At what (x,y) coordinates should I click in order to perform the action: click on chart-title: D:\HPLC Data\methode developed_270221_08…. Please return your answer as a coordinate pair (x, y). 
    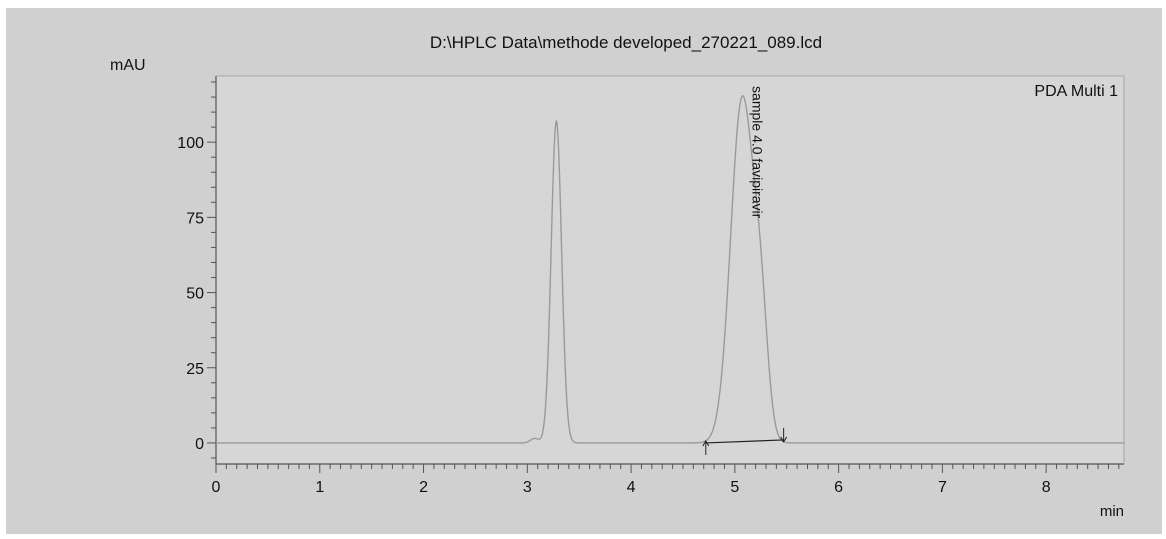
    Looking at the image, I should click on (626, 42).